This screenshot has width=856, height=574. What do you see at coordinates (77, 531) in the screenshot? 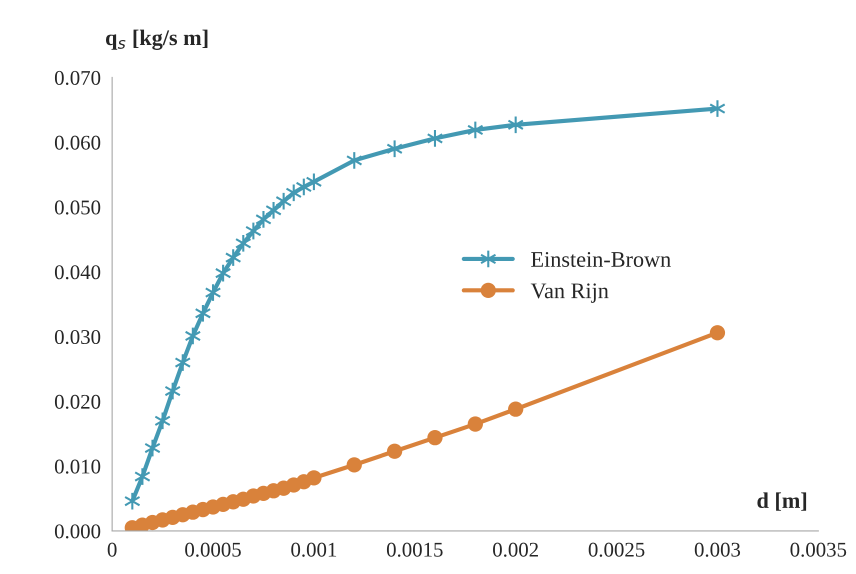
I see `y-tick-label: 0.000` at bounding box center [77, 531].